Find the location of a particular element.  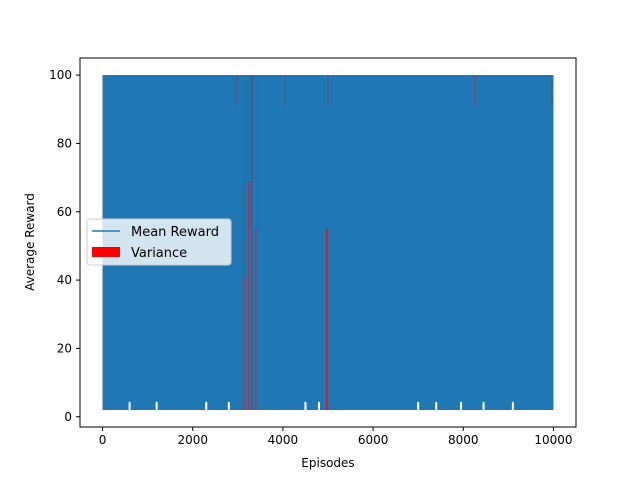

x-tick-label: 6000 is located at coordinates (373, 440).